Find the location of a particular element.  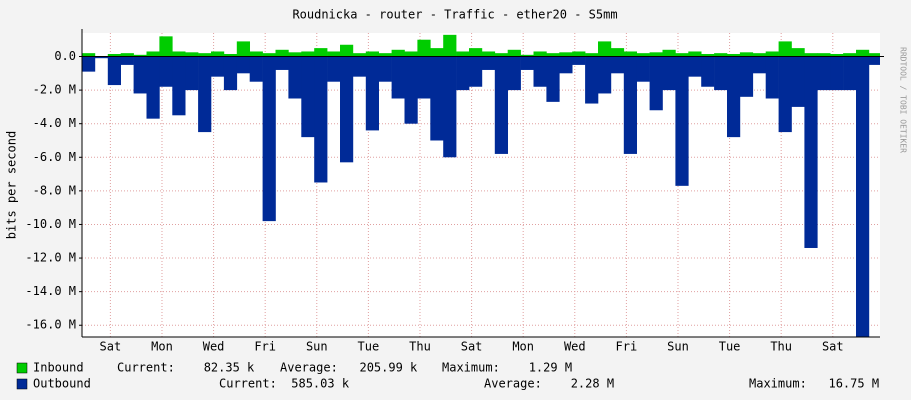

legend-stat: Current: 82.35 k is located at coordinates (186, 368).